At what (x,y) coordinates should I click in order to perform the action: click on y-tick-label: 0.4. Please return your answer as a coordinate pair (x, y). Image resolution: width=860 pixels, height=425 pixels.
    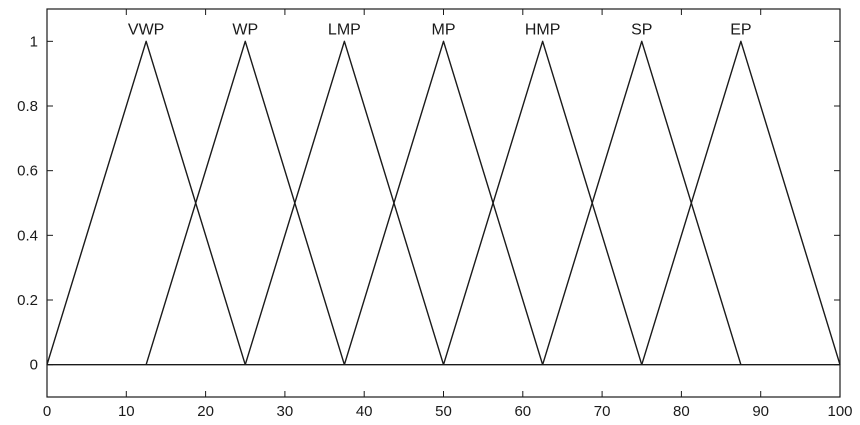
    Looking at the image, I should click on (27, 235).